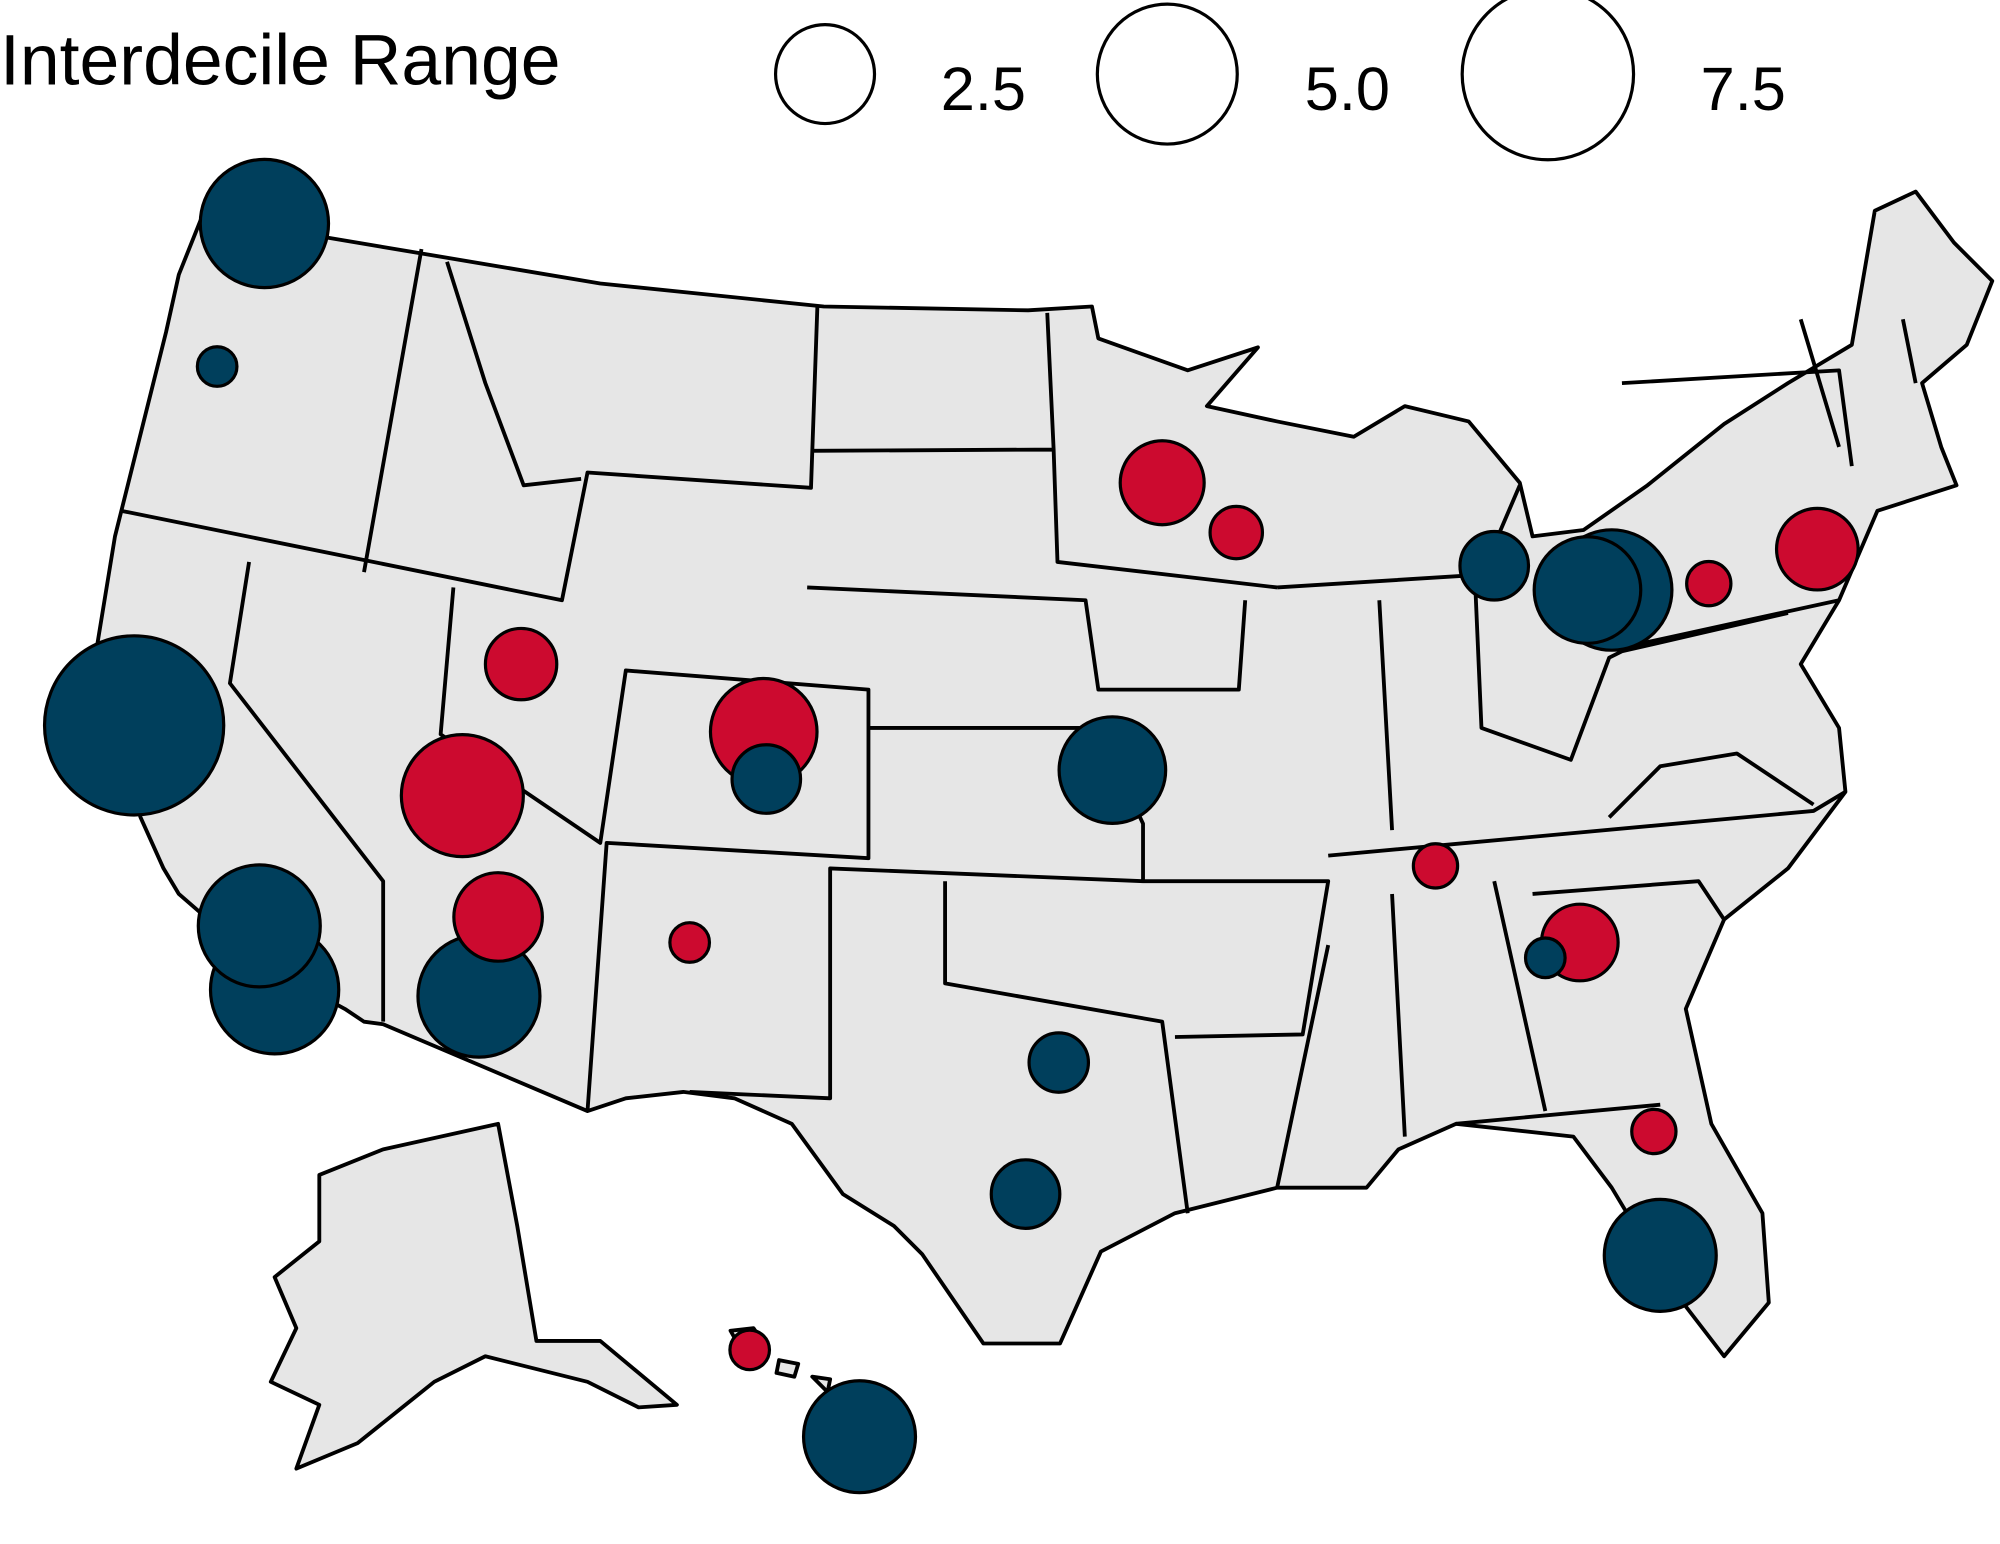 The width and height of the screenshot is (2000, 1544). I want to click on legend-title: Interdecile Range, so click(280, 60).